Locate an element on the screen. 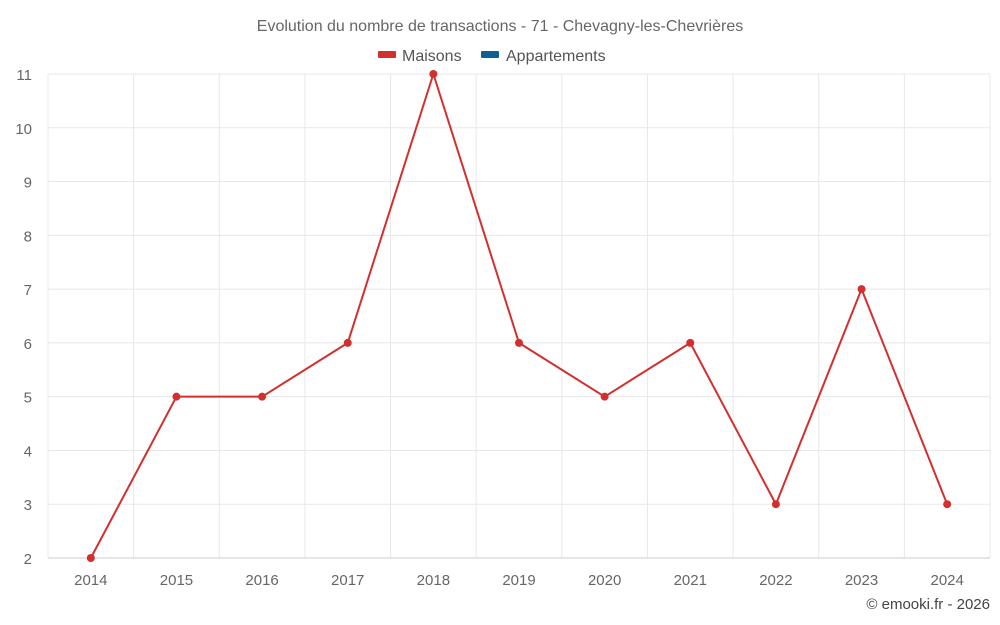 The height and width of the screenshot is (625, 1000). x-tick-label: 2014 is located at coordinates (90, 580).